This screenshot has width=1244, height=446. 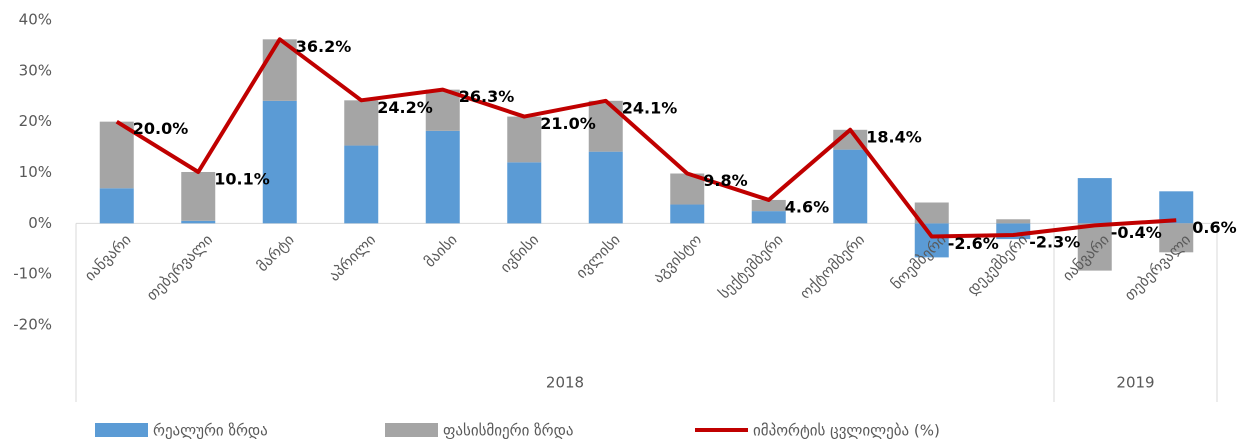 What do you see at coordinates (242, 178) in the screenshot?
I see `data-label: 10.1%` at bounding box center [242, 178].